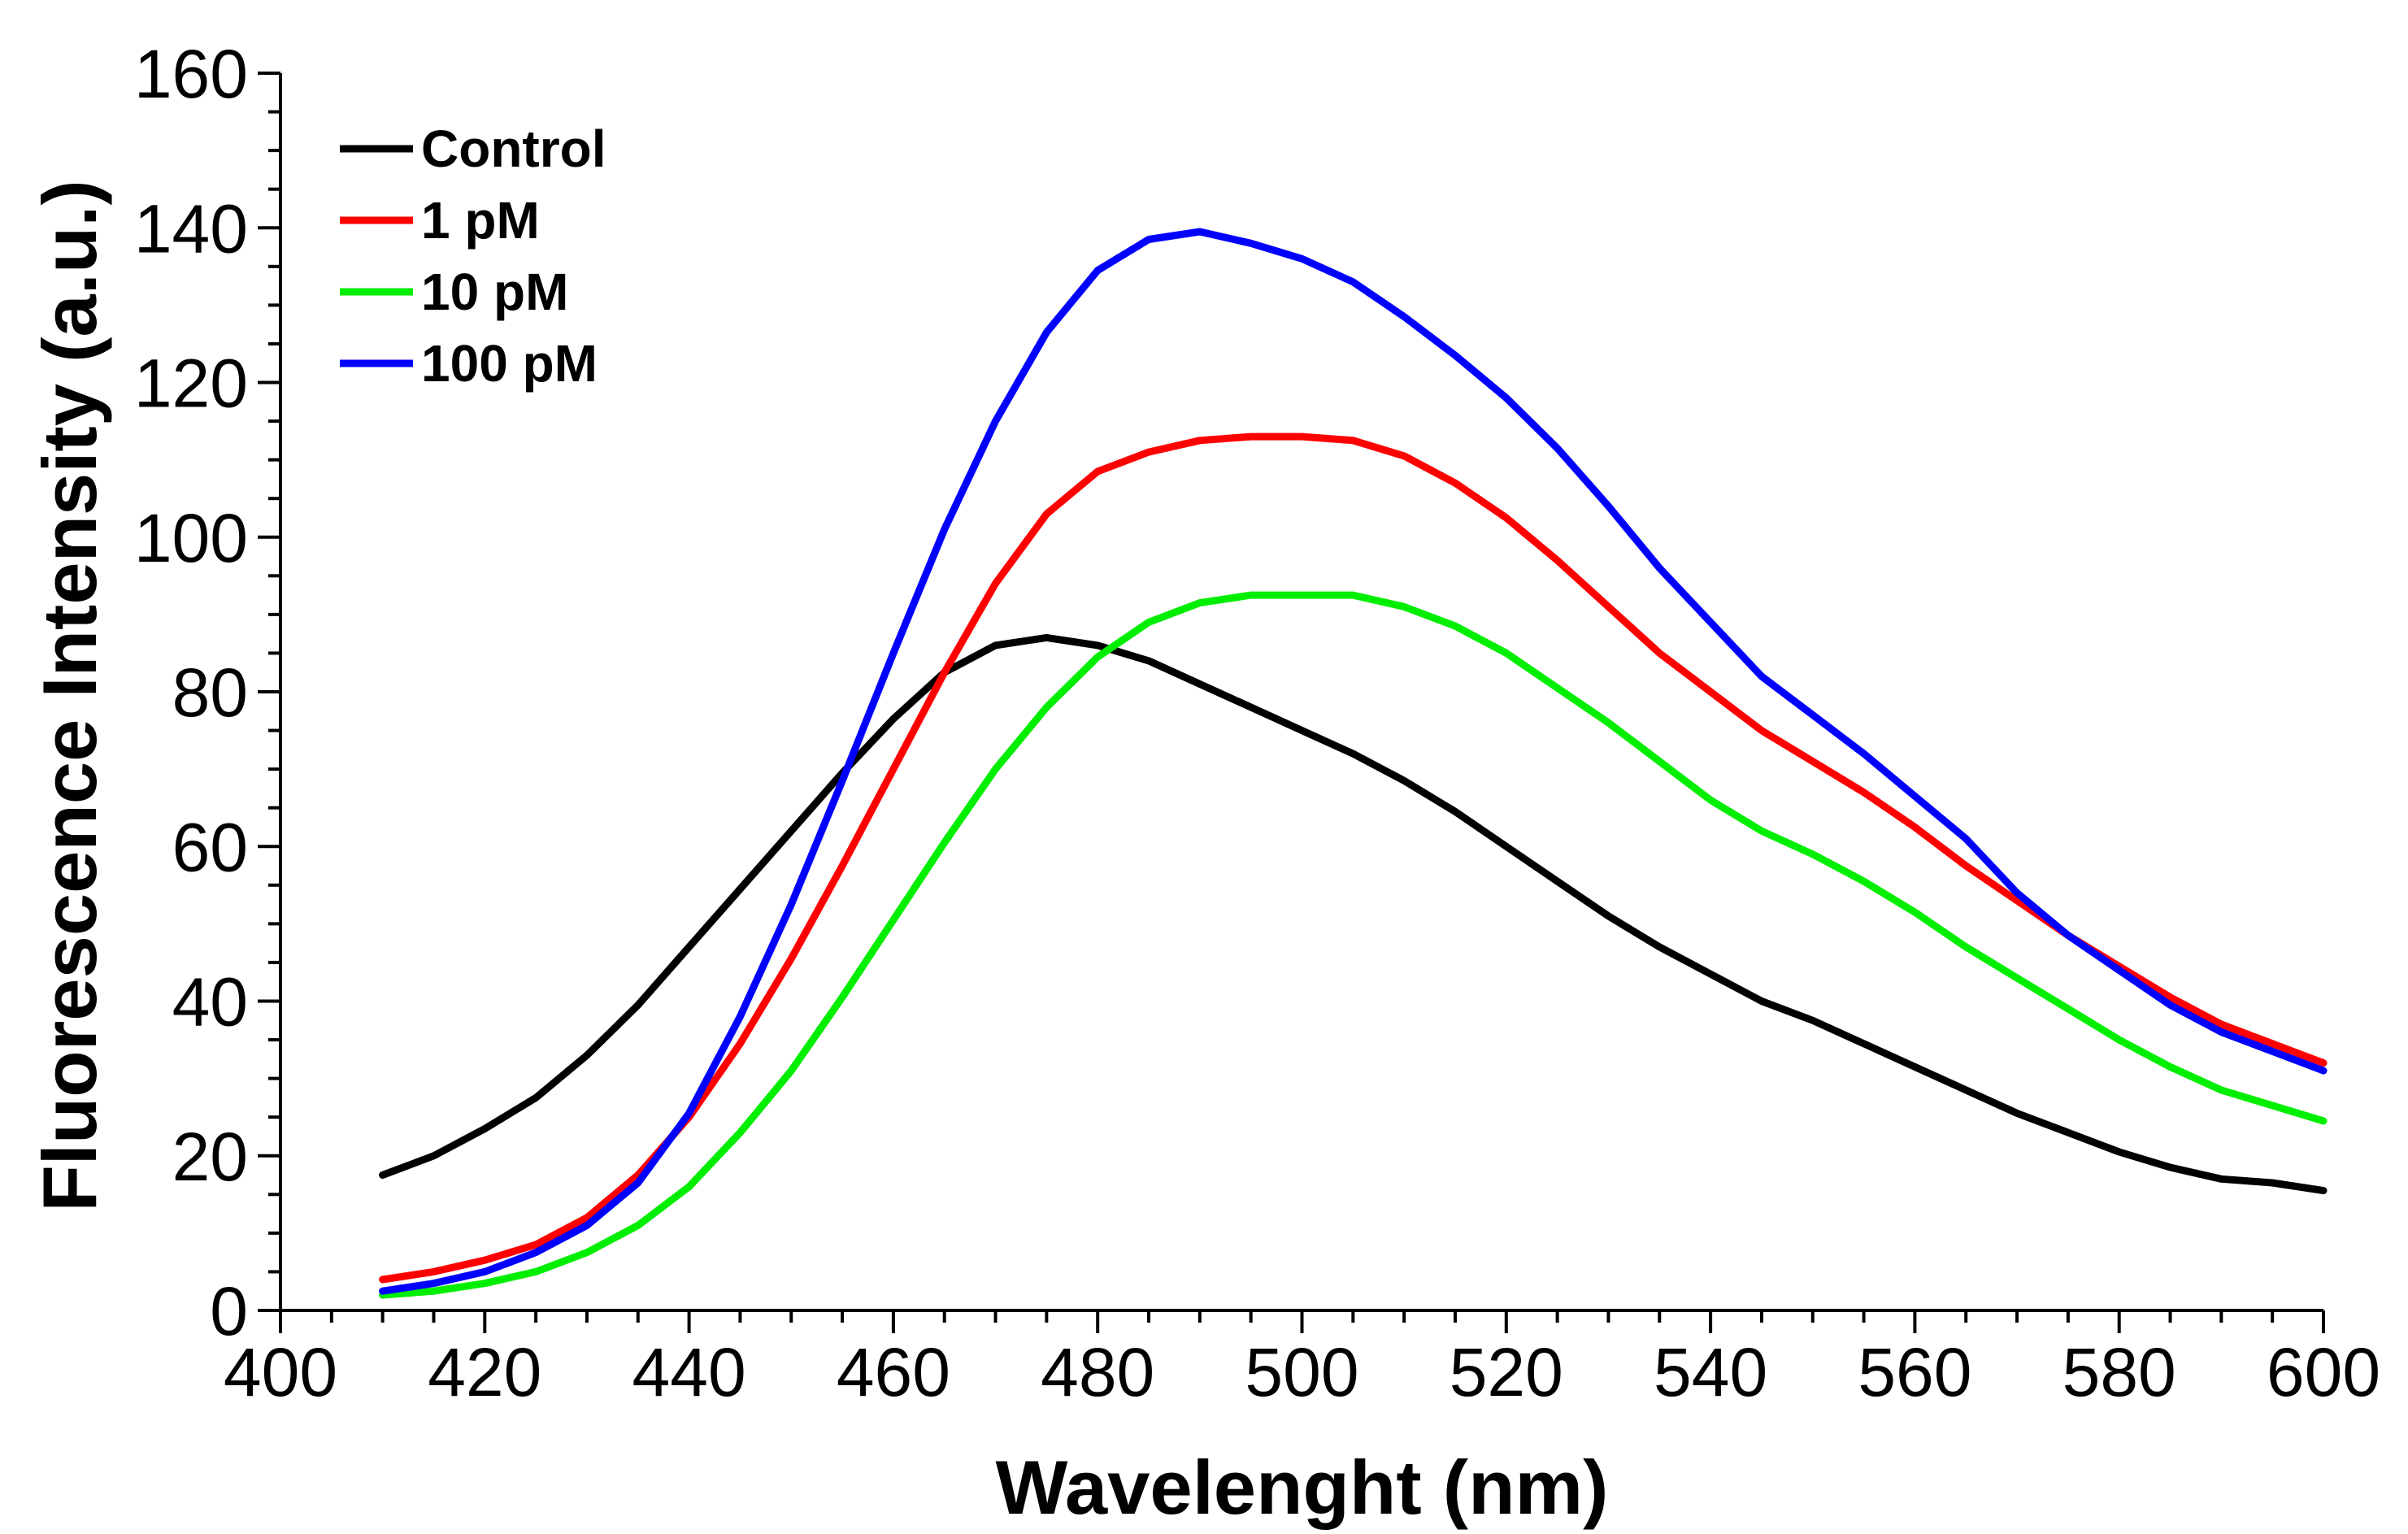  Describe the element at coordinates (1710, 1372) in the screenshot. I see `x-tick-label: 540` at that location.